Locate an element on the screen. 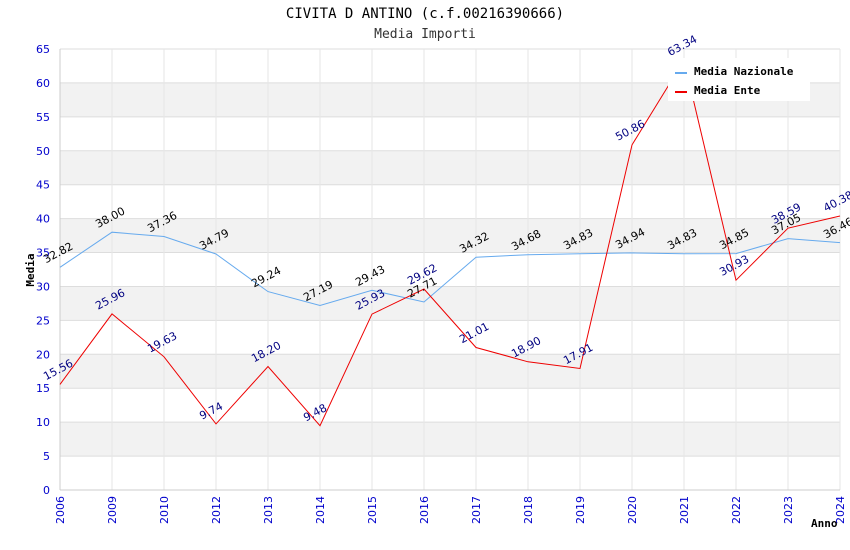 The width and height of the screenshot is (850, 550). y-tick-label: 5 is located at coordinates (46, 456).